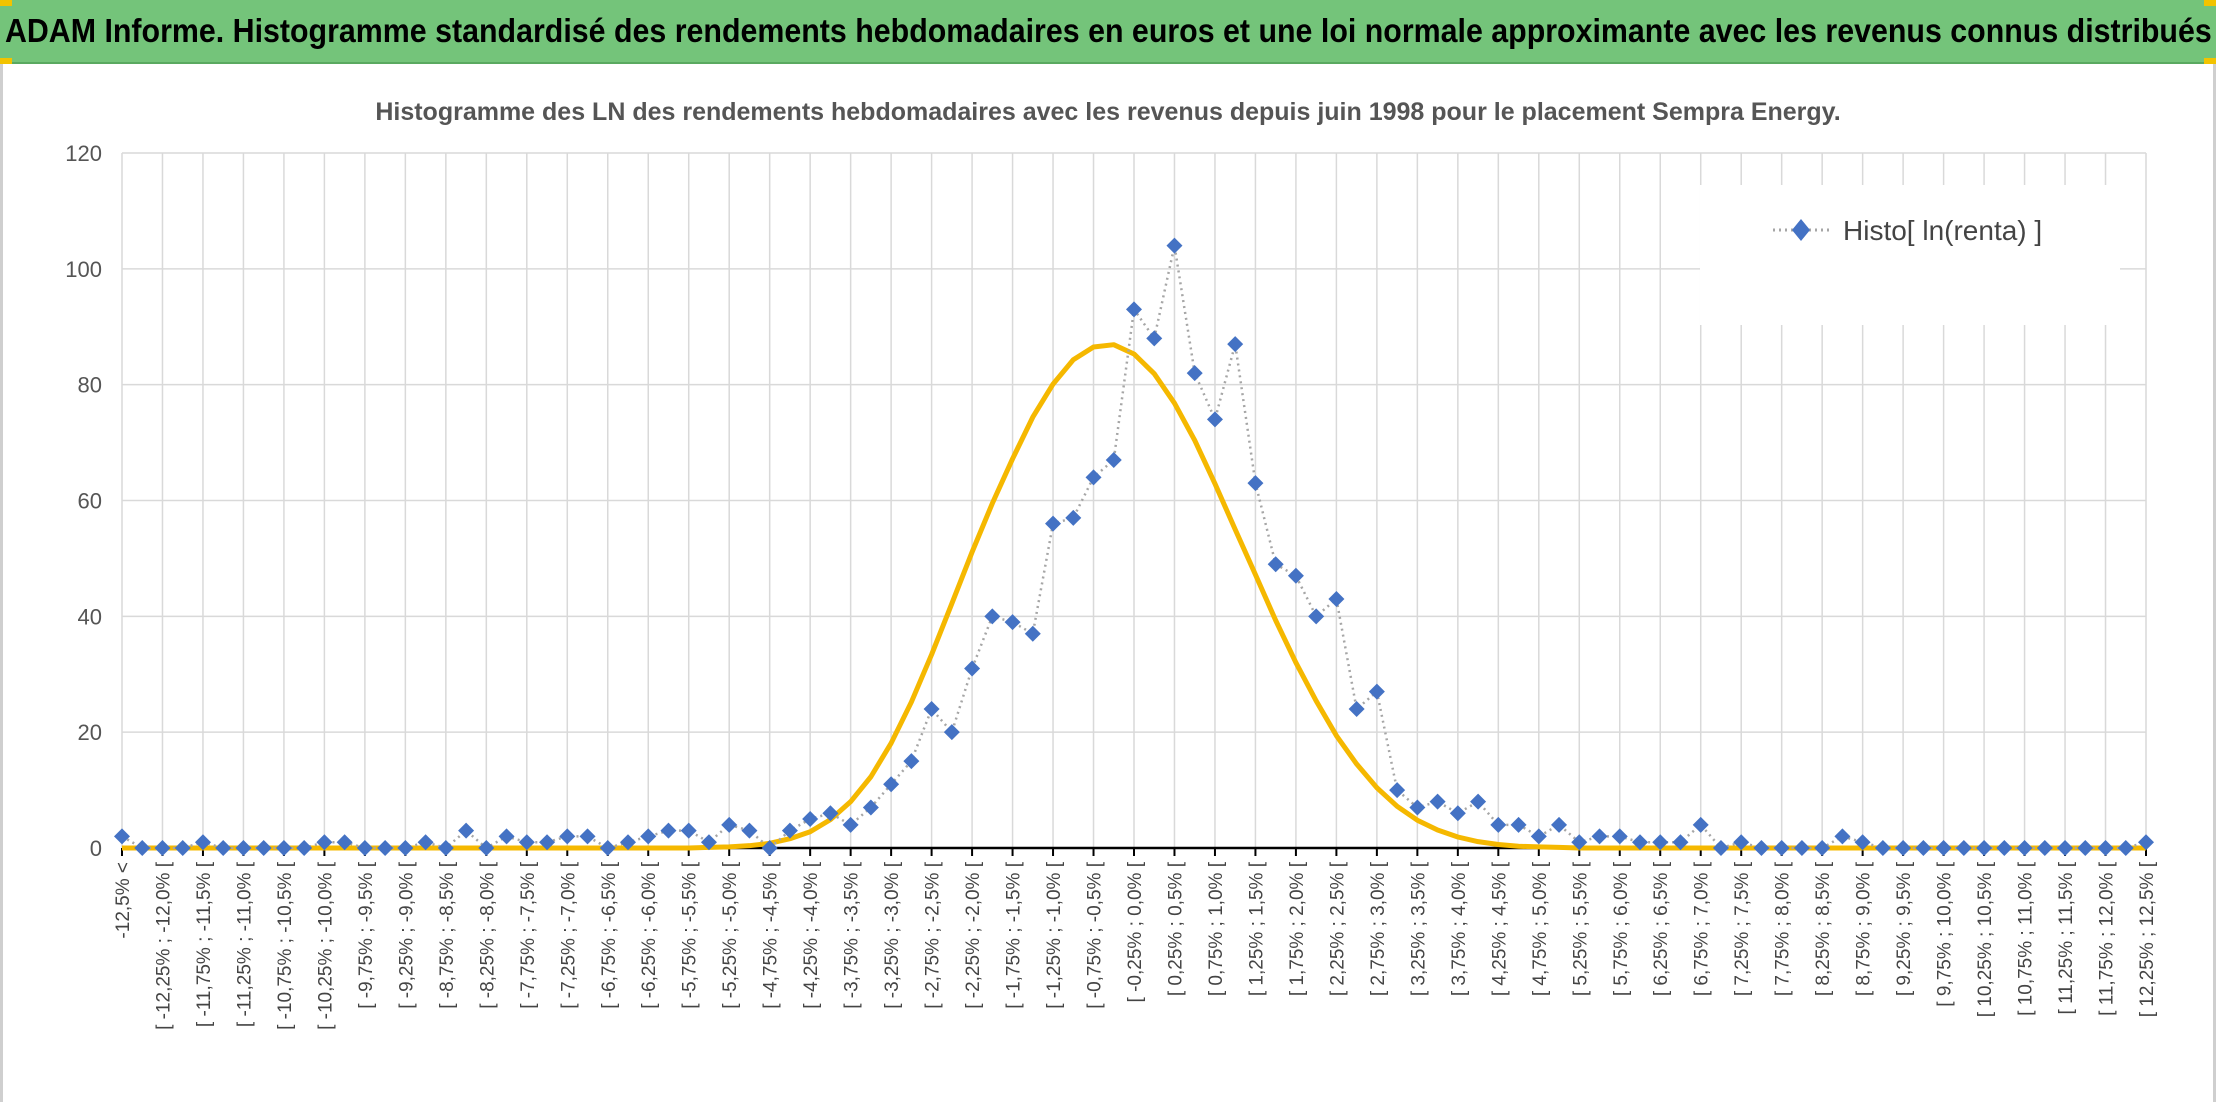  Describe the element at coordinates (90, 732) in the screenshot. I see `y-tick-label: 20` at that location.